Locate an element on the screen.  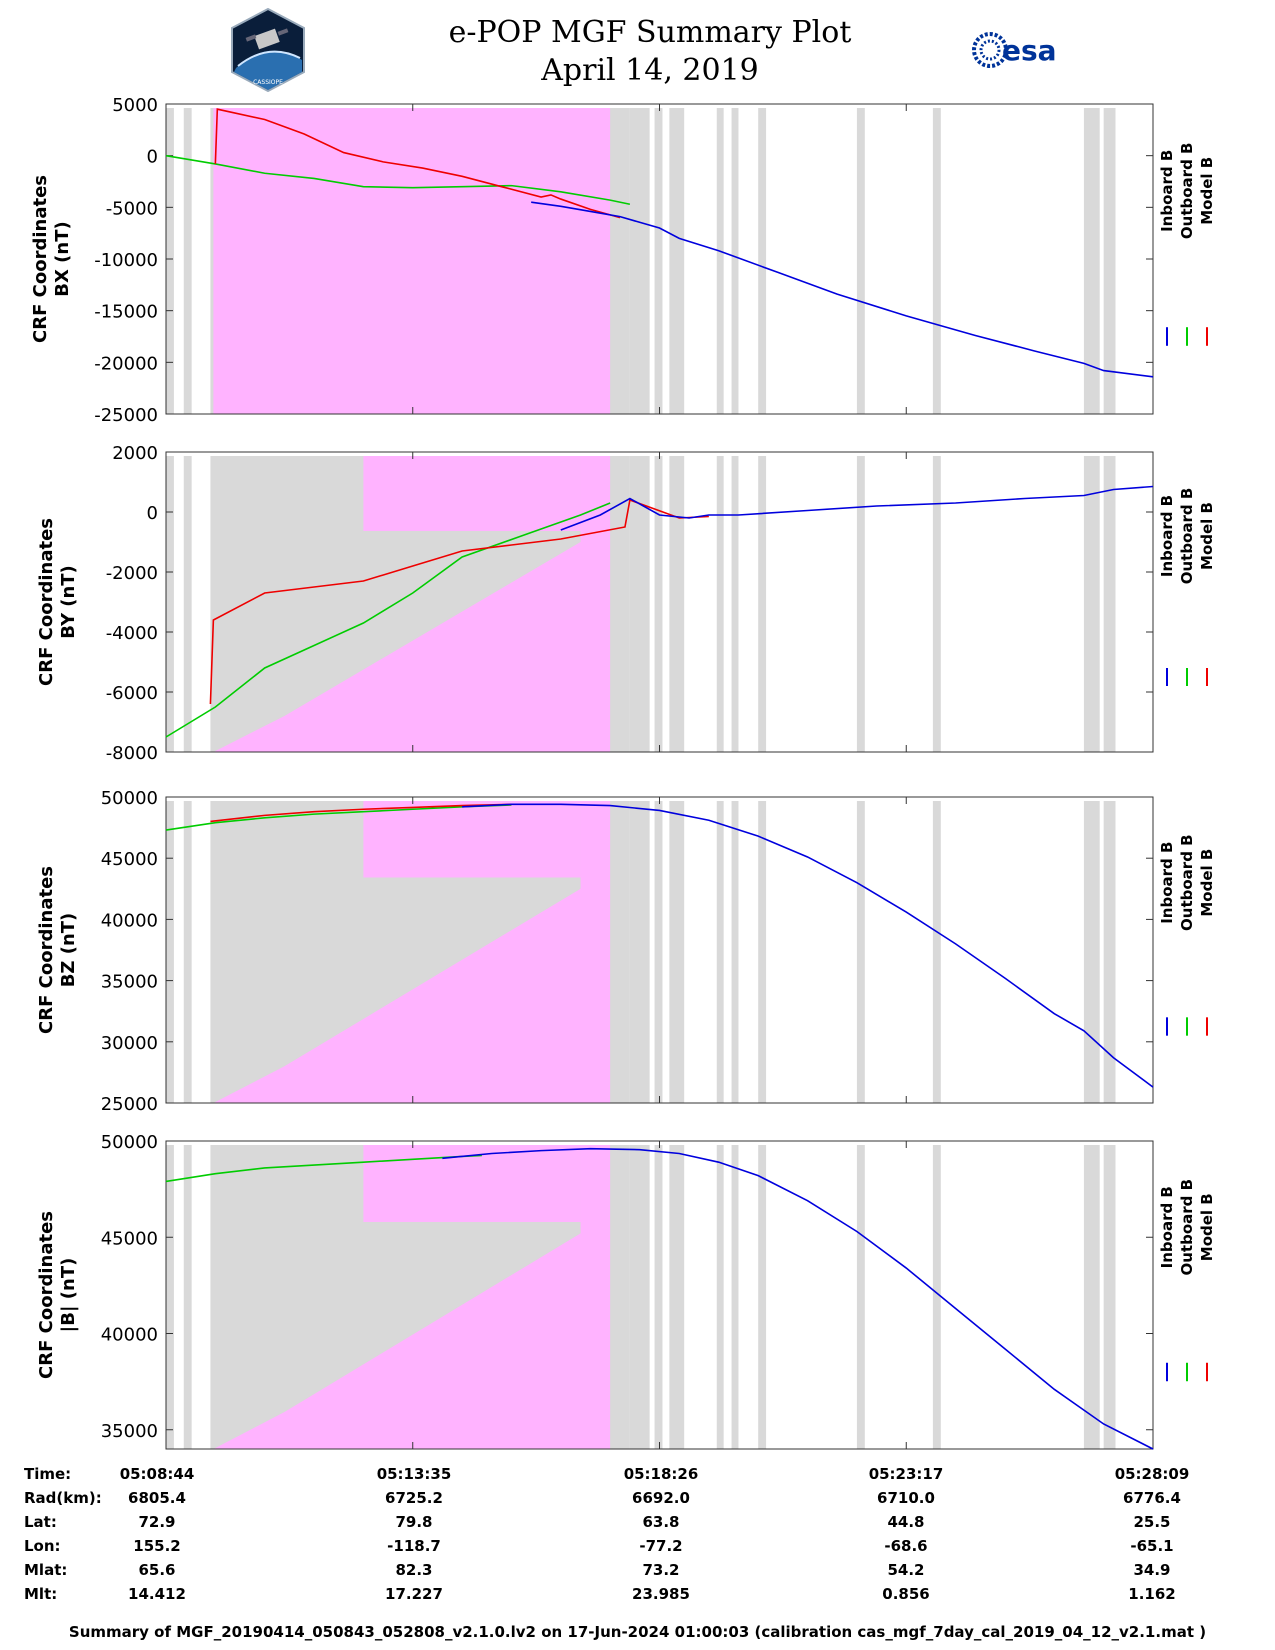
info-label: Lat: is located at coordinates (40, 1522).